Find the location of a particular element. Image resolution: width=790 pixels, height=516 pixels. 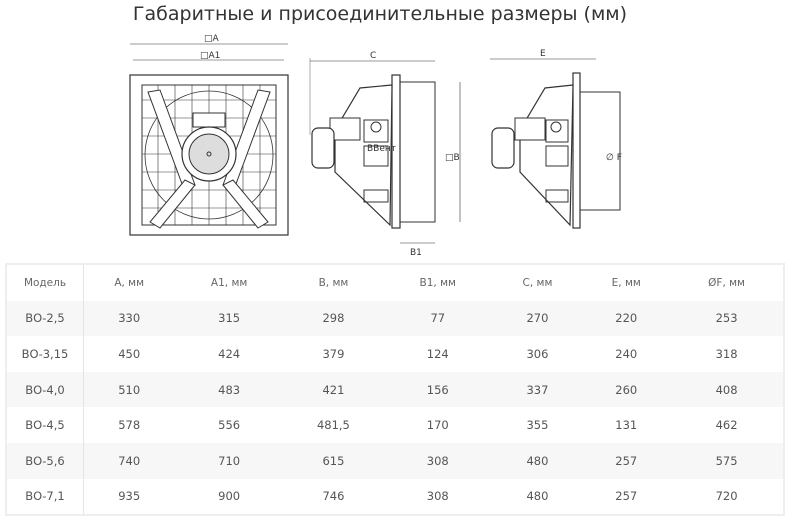

label-a1: □A1 is located at coordinates (210, 56).